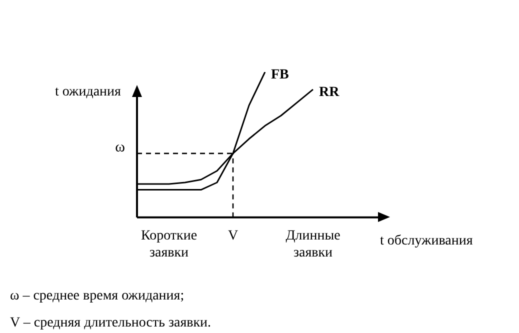 The width and height of the screenshot is (519, 333). Describe the element at coordinates (169, 244) in the screenshot. I see `x-tick-label: Короткие заявки` at that location.